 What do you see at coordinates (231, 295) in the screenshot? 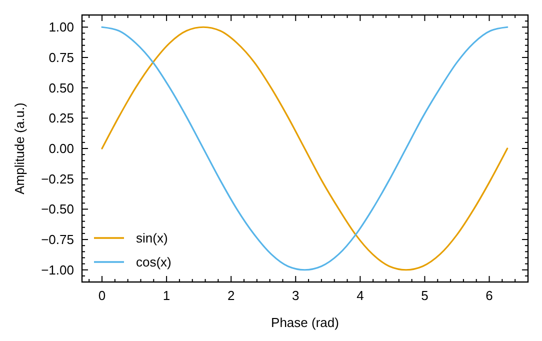
I see `x-tick-label: 2` at bounding box center [231, 295].